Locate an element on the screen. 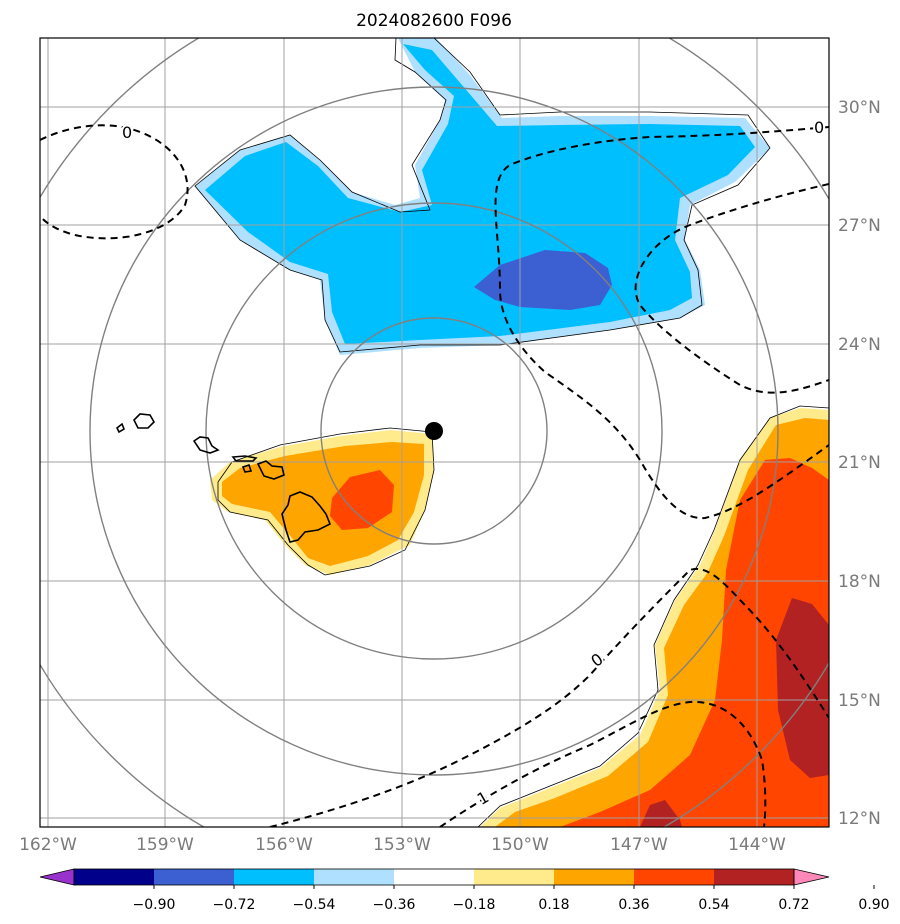 The width and height of the screenshot is (900, 924). colorbar-extend-right is located at coordinates (811, 877).